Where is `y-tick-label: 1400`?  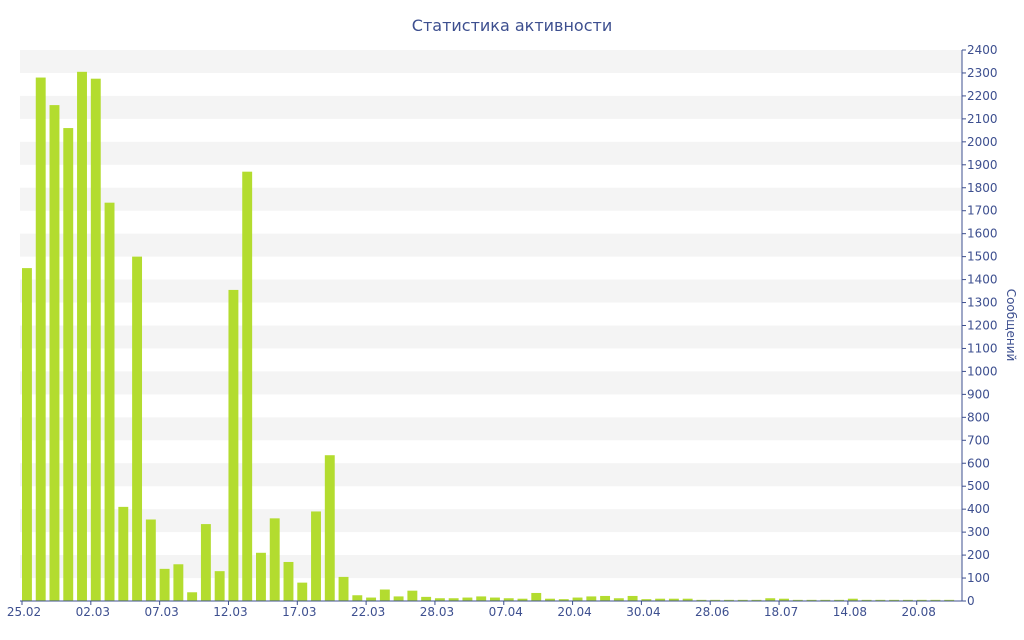 y-tick-label: 1400 is located at coordinates (982, 280).